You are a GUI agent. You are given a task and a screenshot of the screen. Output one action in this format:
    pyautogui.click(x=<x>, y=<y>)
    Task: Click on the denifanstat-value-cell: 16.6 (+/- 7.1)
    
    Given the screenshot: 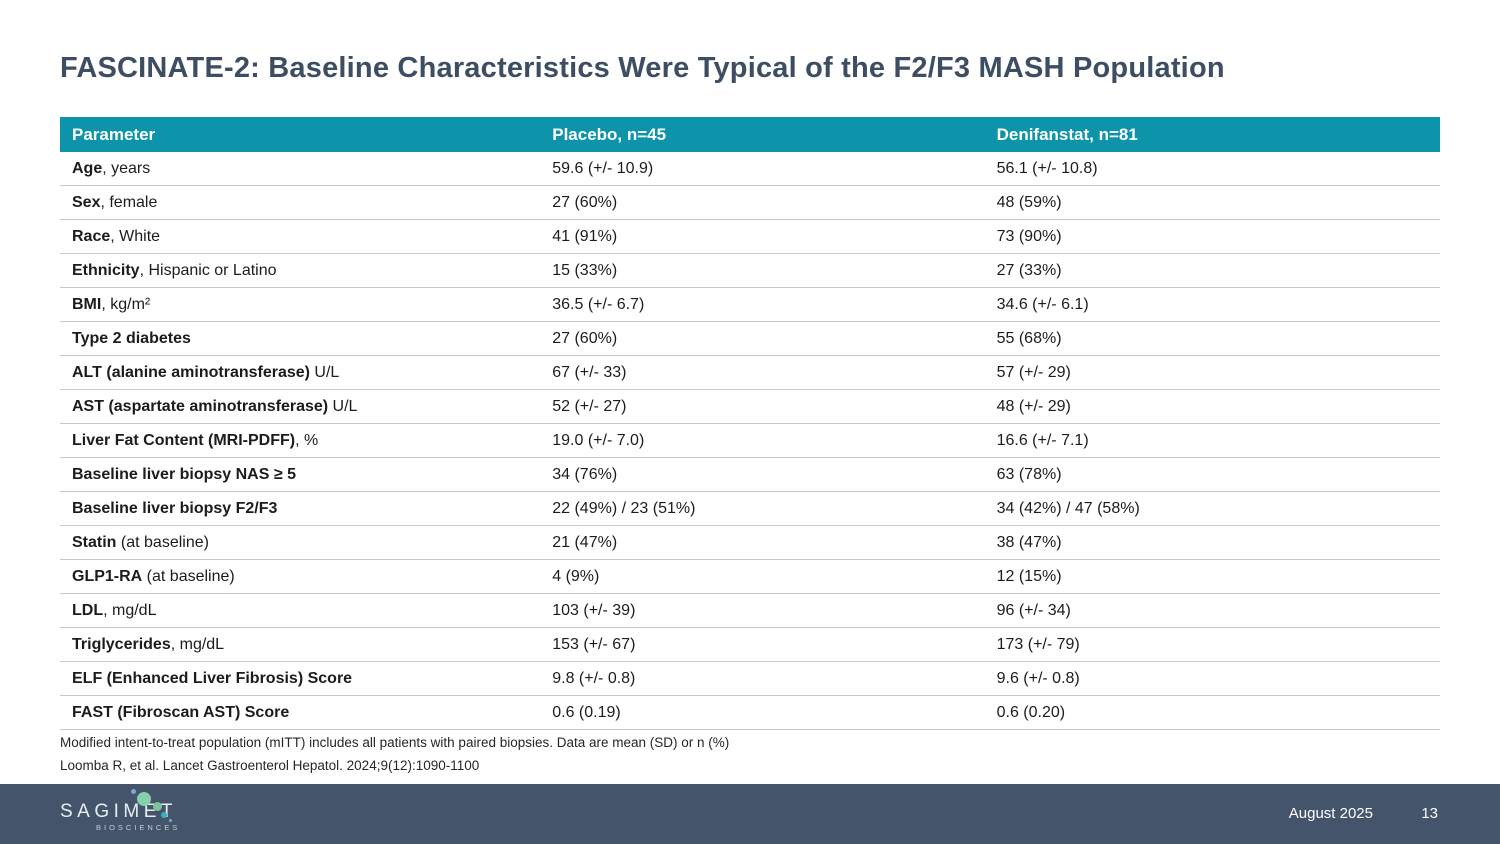 What is the action you would take?
    pyautogui.click(x=1212, y=440)
    